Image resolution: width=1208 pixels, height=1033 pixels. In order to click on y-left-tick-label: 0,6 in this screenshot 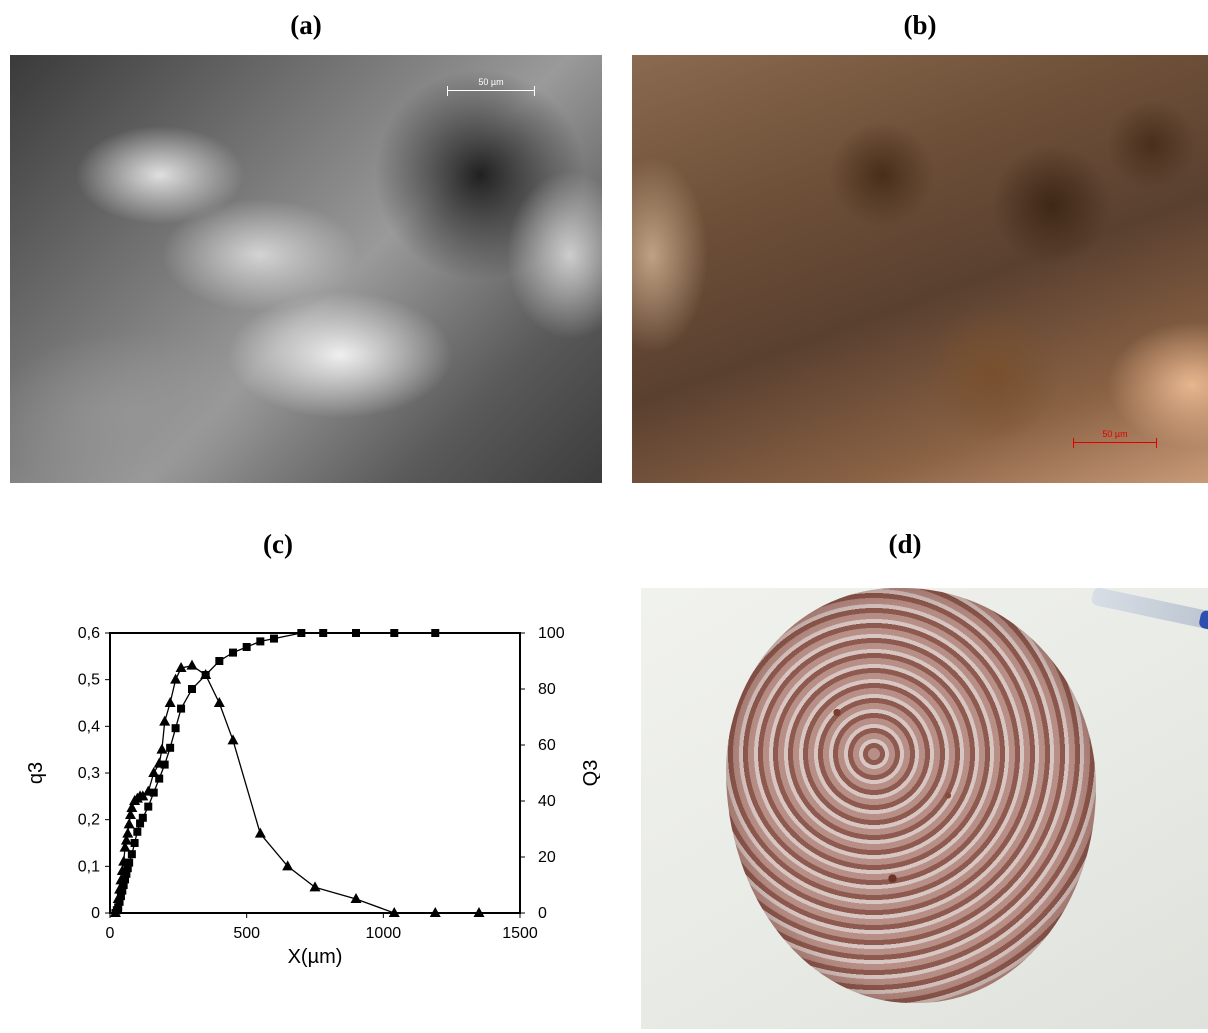, I will do `click(89, 633)`.